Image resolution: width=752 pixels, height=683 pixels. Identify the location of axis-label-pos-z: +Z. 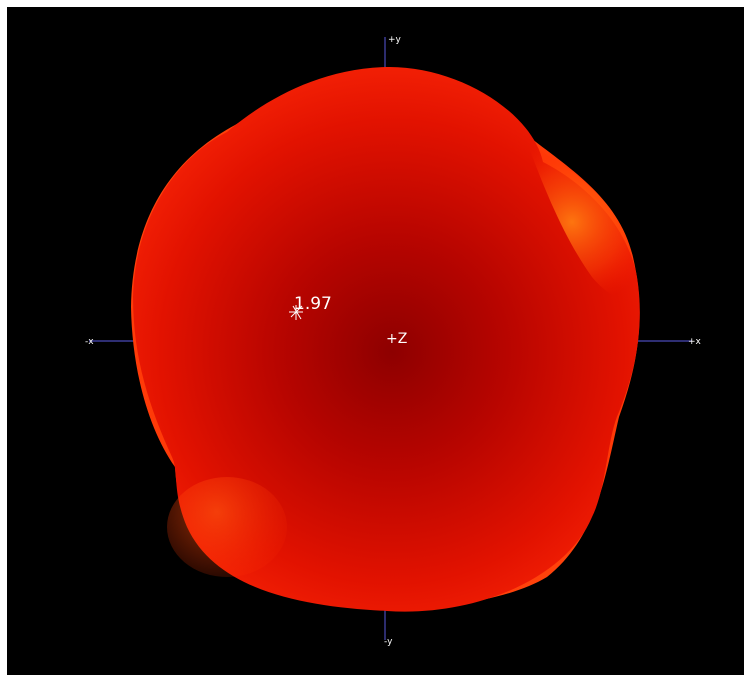
(396, 339).